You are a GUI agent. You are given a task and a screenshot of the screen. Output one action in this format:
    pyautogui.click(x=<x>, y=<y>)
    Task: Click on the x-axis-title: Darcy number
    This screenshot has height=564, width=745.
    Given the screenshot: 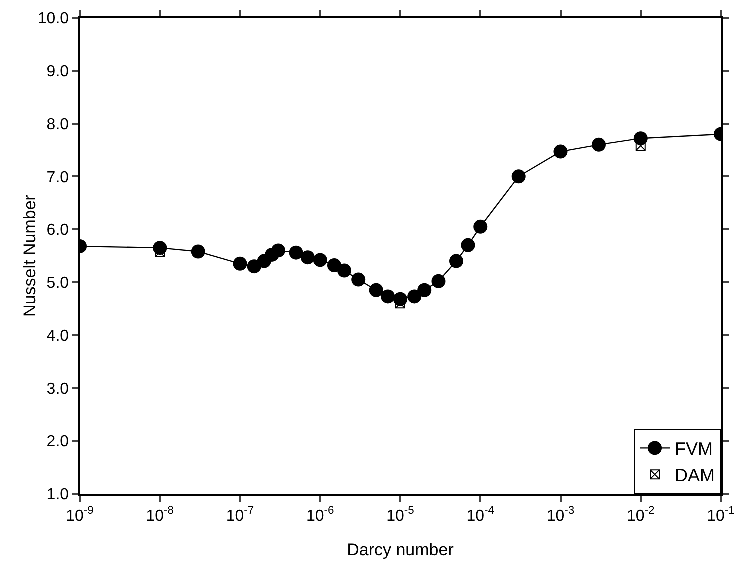 What is the action you would take?
    pyautogui.click(x=400, y=550)
    